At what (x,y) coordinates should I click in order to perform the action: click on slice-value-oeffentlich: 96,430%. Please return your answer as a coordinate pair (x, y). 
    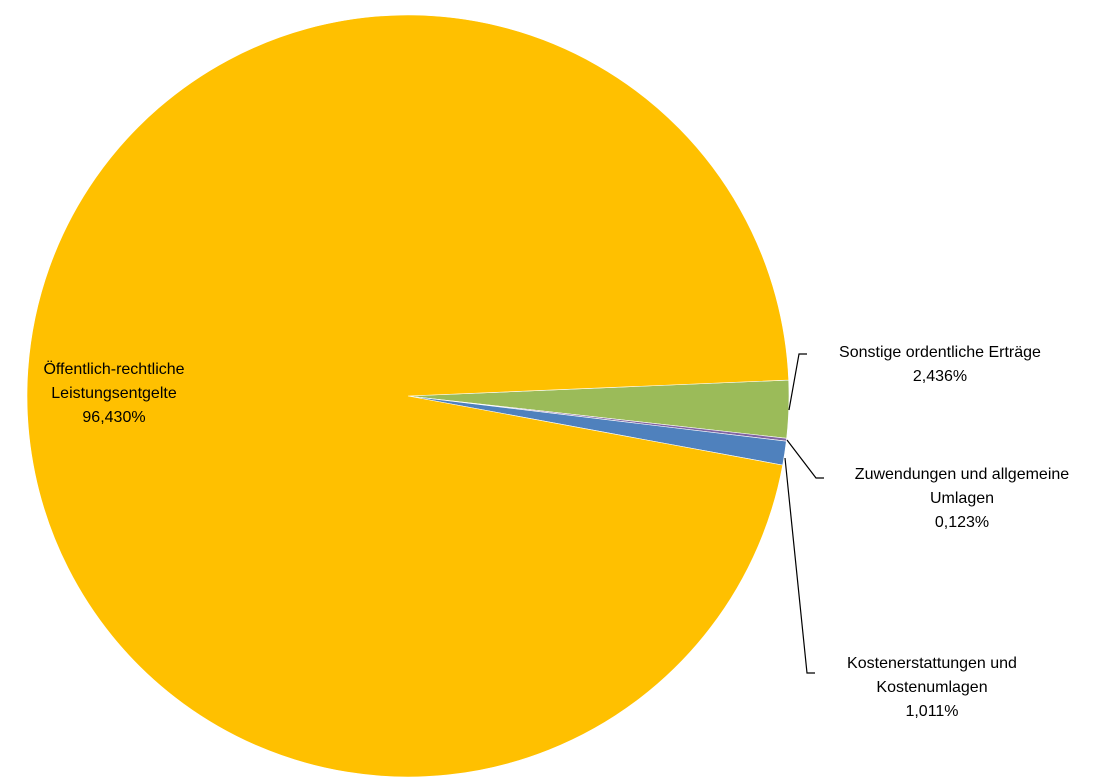
    Looking at the image, I should click on (113, 417).